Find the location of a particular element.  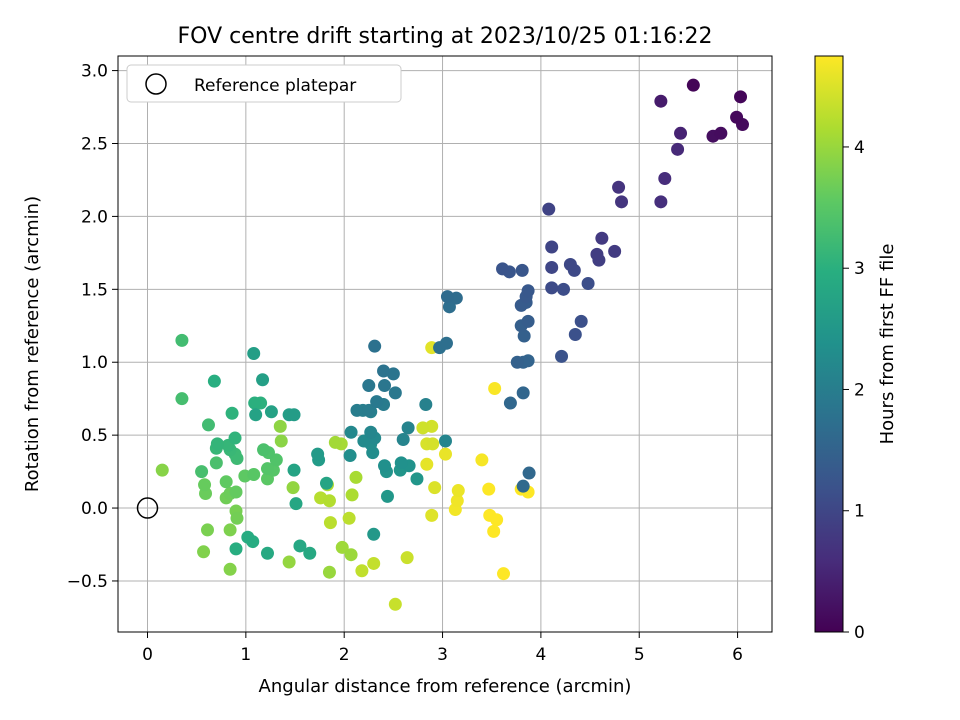

x-tick-label: 1 is located at coordinates (245, 655).